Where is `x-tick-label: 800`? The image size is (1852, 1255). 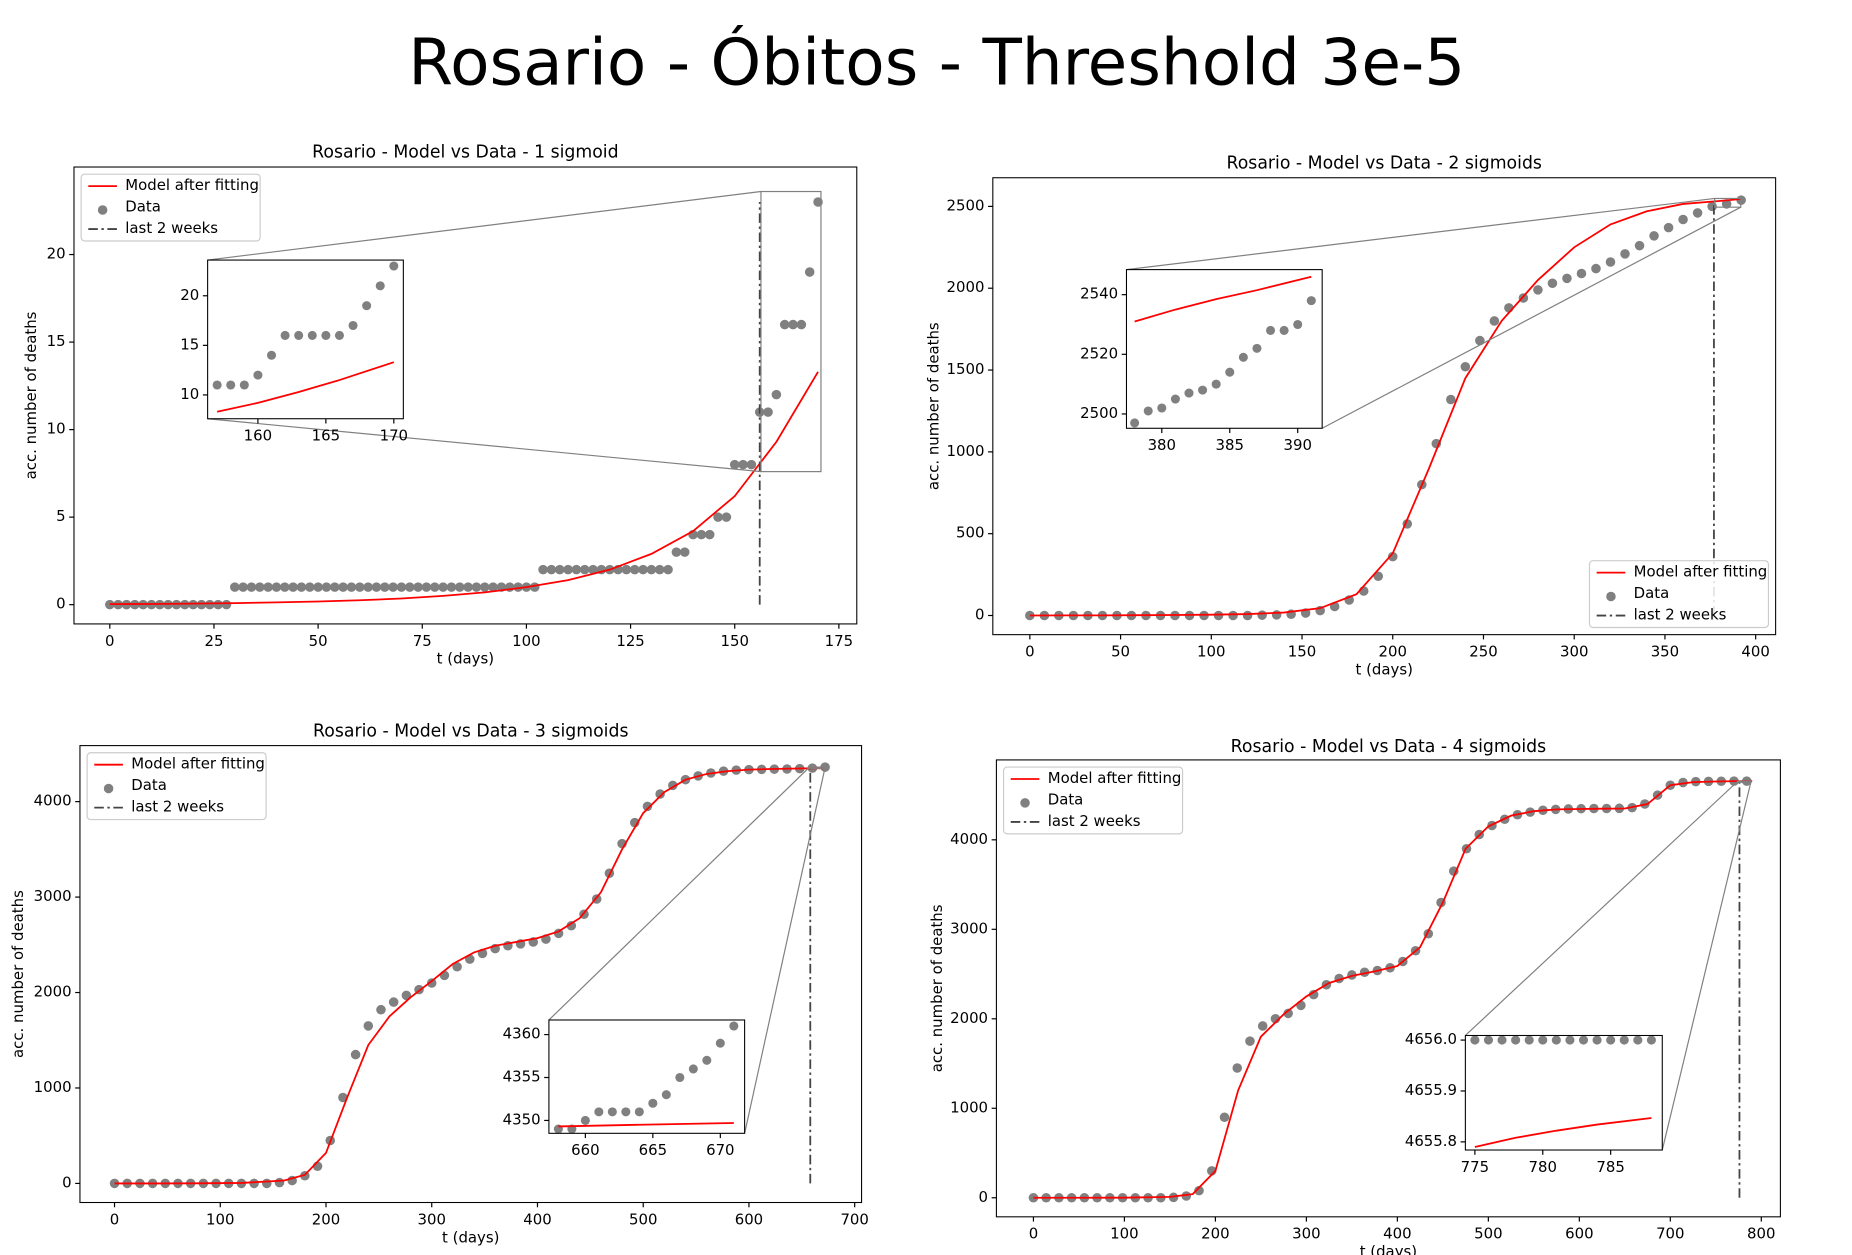 x-tick-label: 800 is located at coordinates (1761, 1234).